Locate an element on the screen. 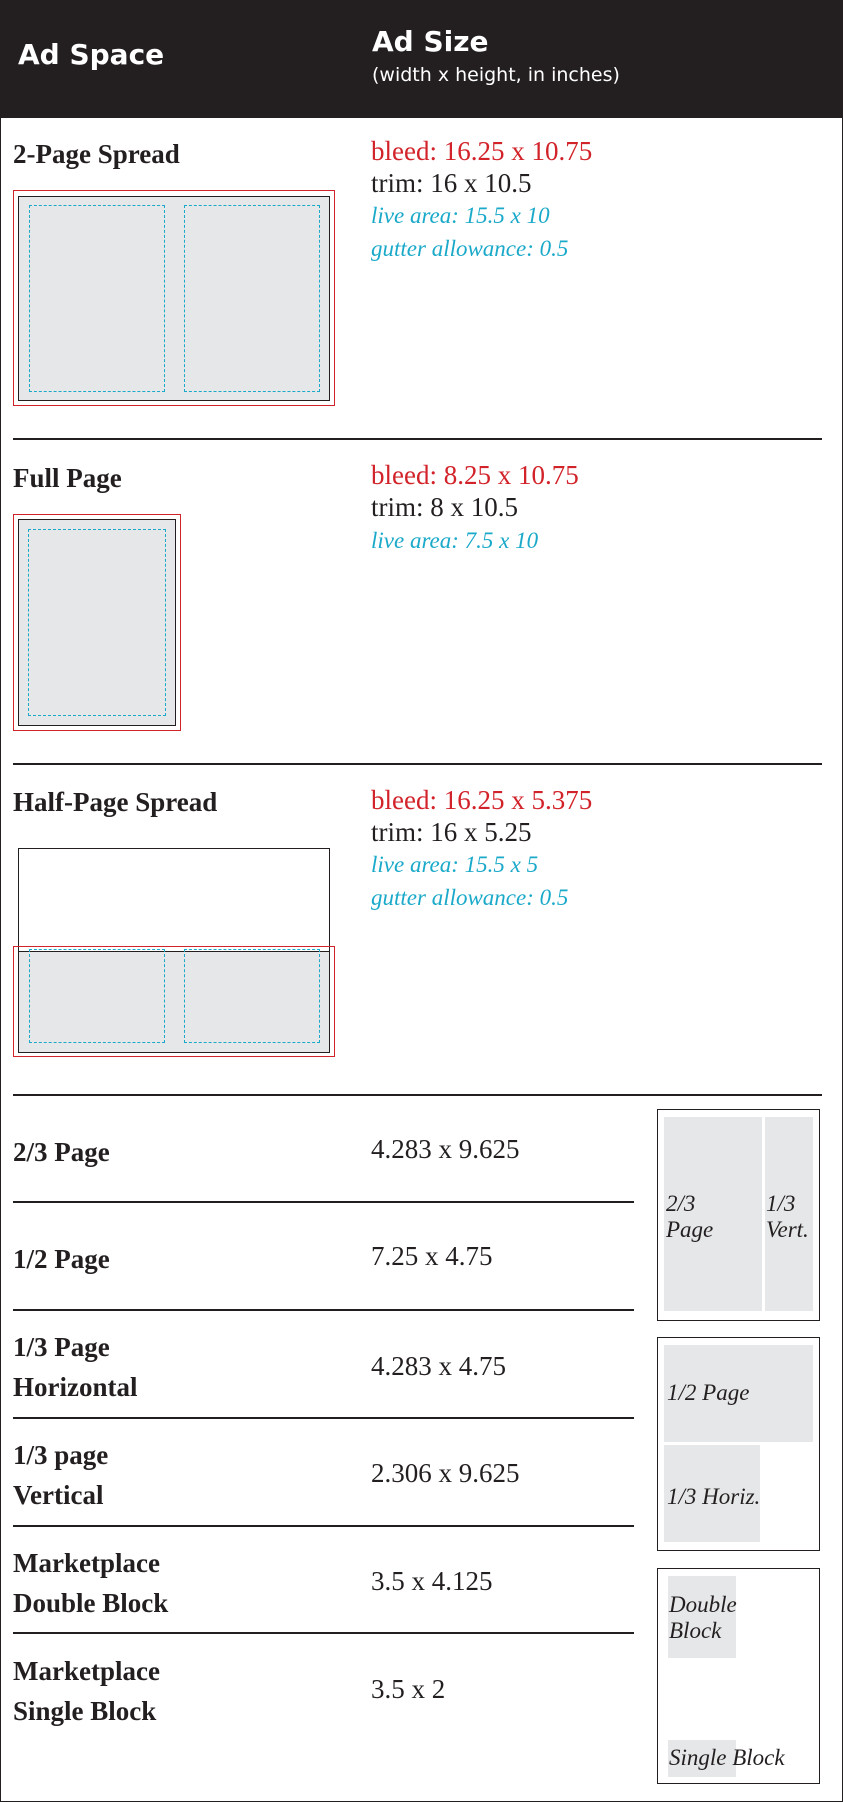 The image size is (843, 1802). spread-trim-box is located at coordinates (174, 298).